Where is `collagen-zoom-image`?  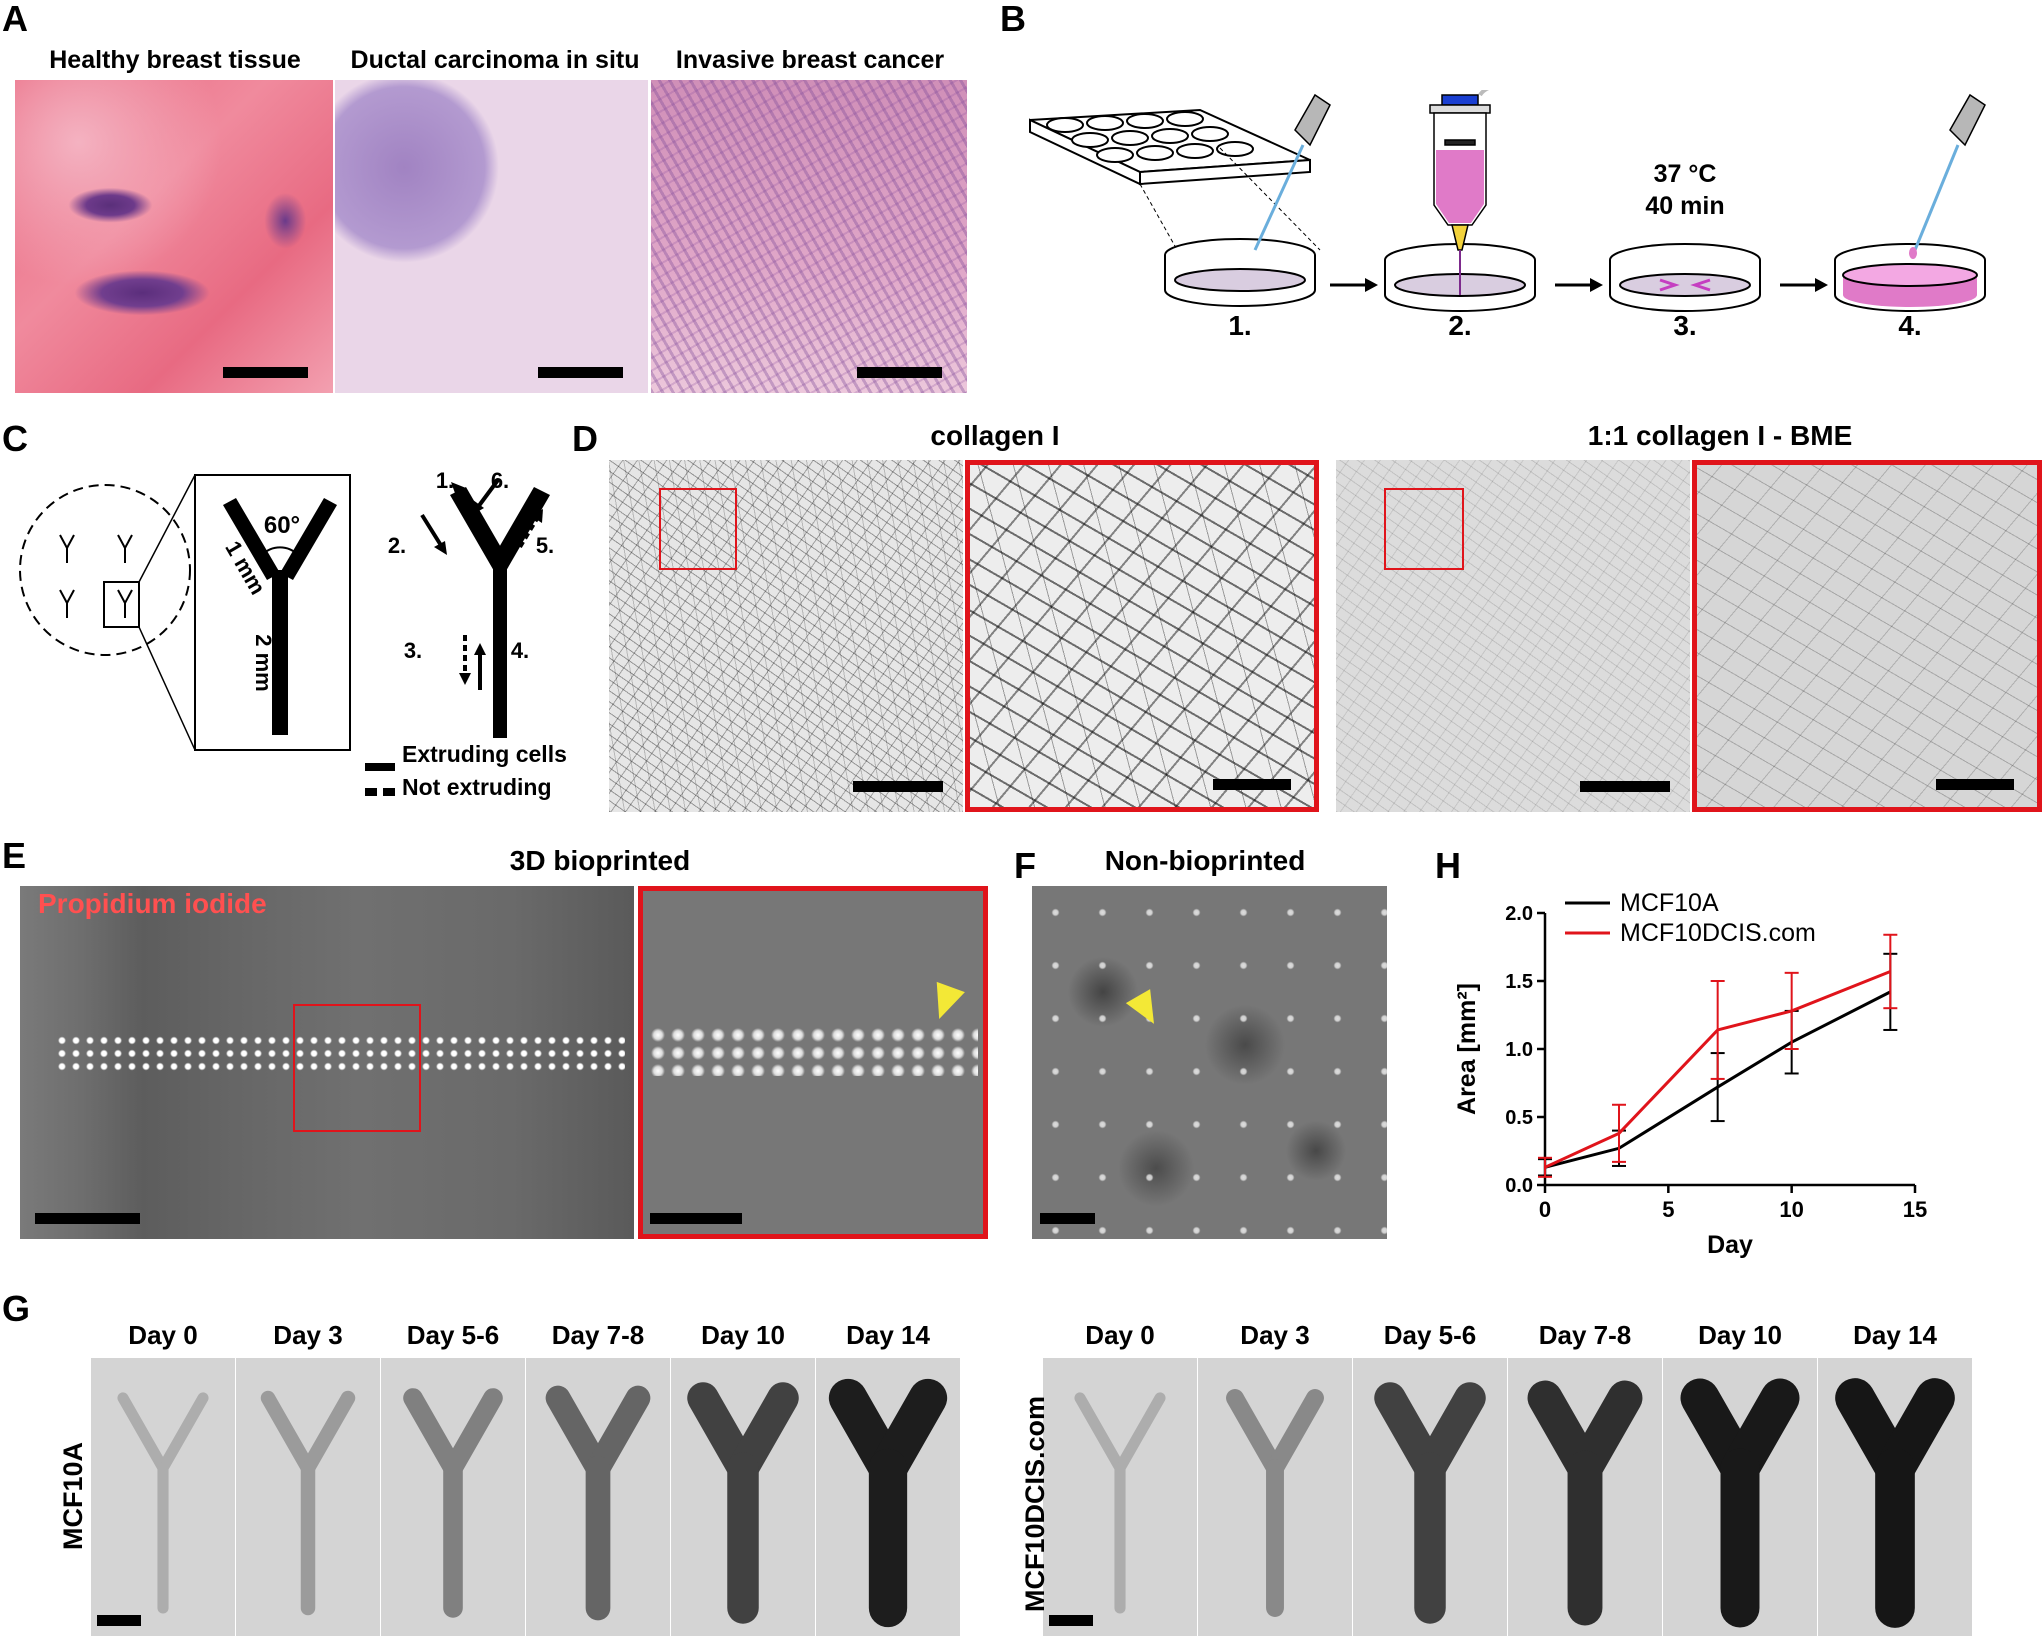 collagen-zoom-image is located at coordinates (1142, 636).